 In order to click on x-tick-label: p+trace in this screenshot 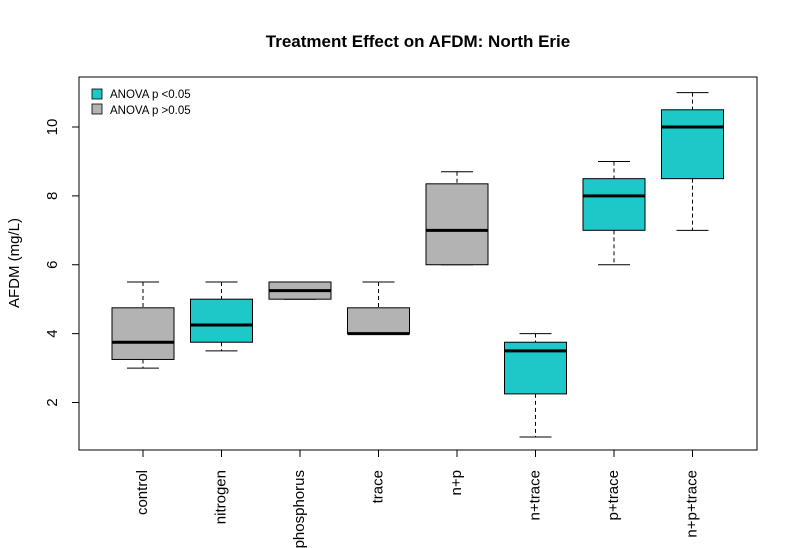, I will do `click(613, 495)`.